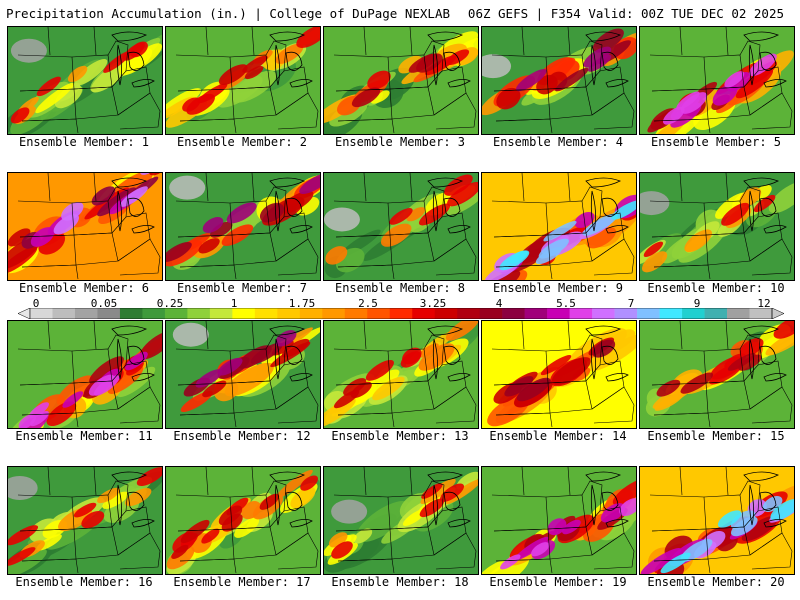  Describe the element at coordinates (24, 313) in the screenshot. I see `colorbar-min-arrow` at that location.